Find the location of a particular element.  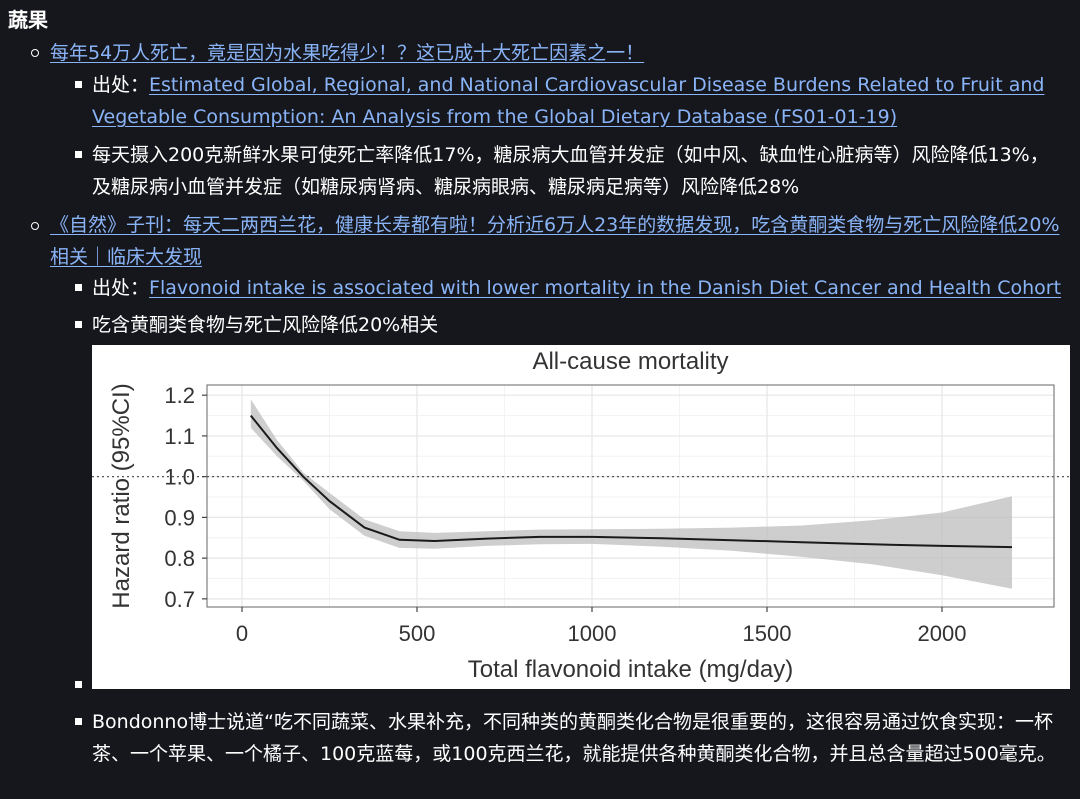

article-link-fruit: 每年54万人死亡，竟是因为水果吃得少！？这已成十大死亡因素之一！ is located at coordinates (347, 53).